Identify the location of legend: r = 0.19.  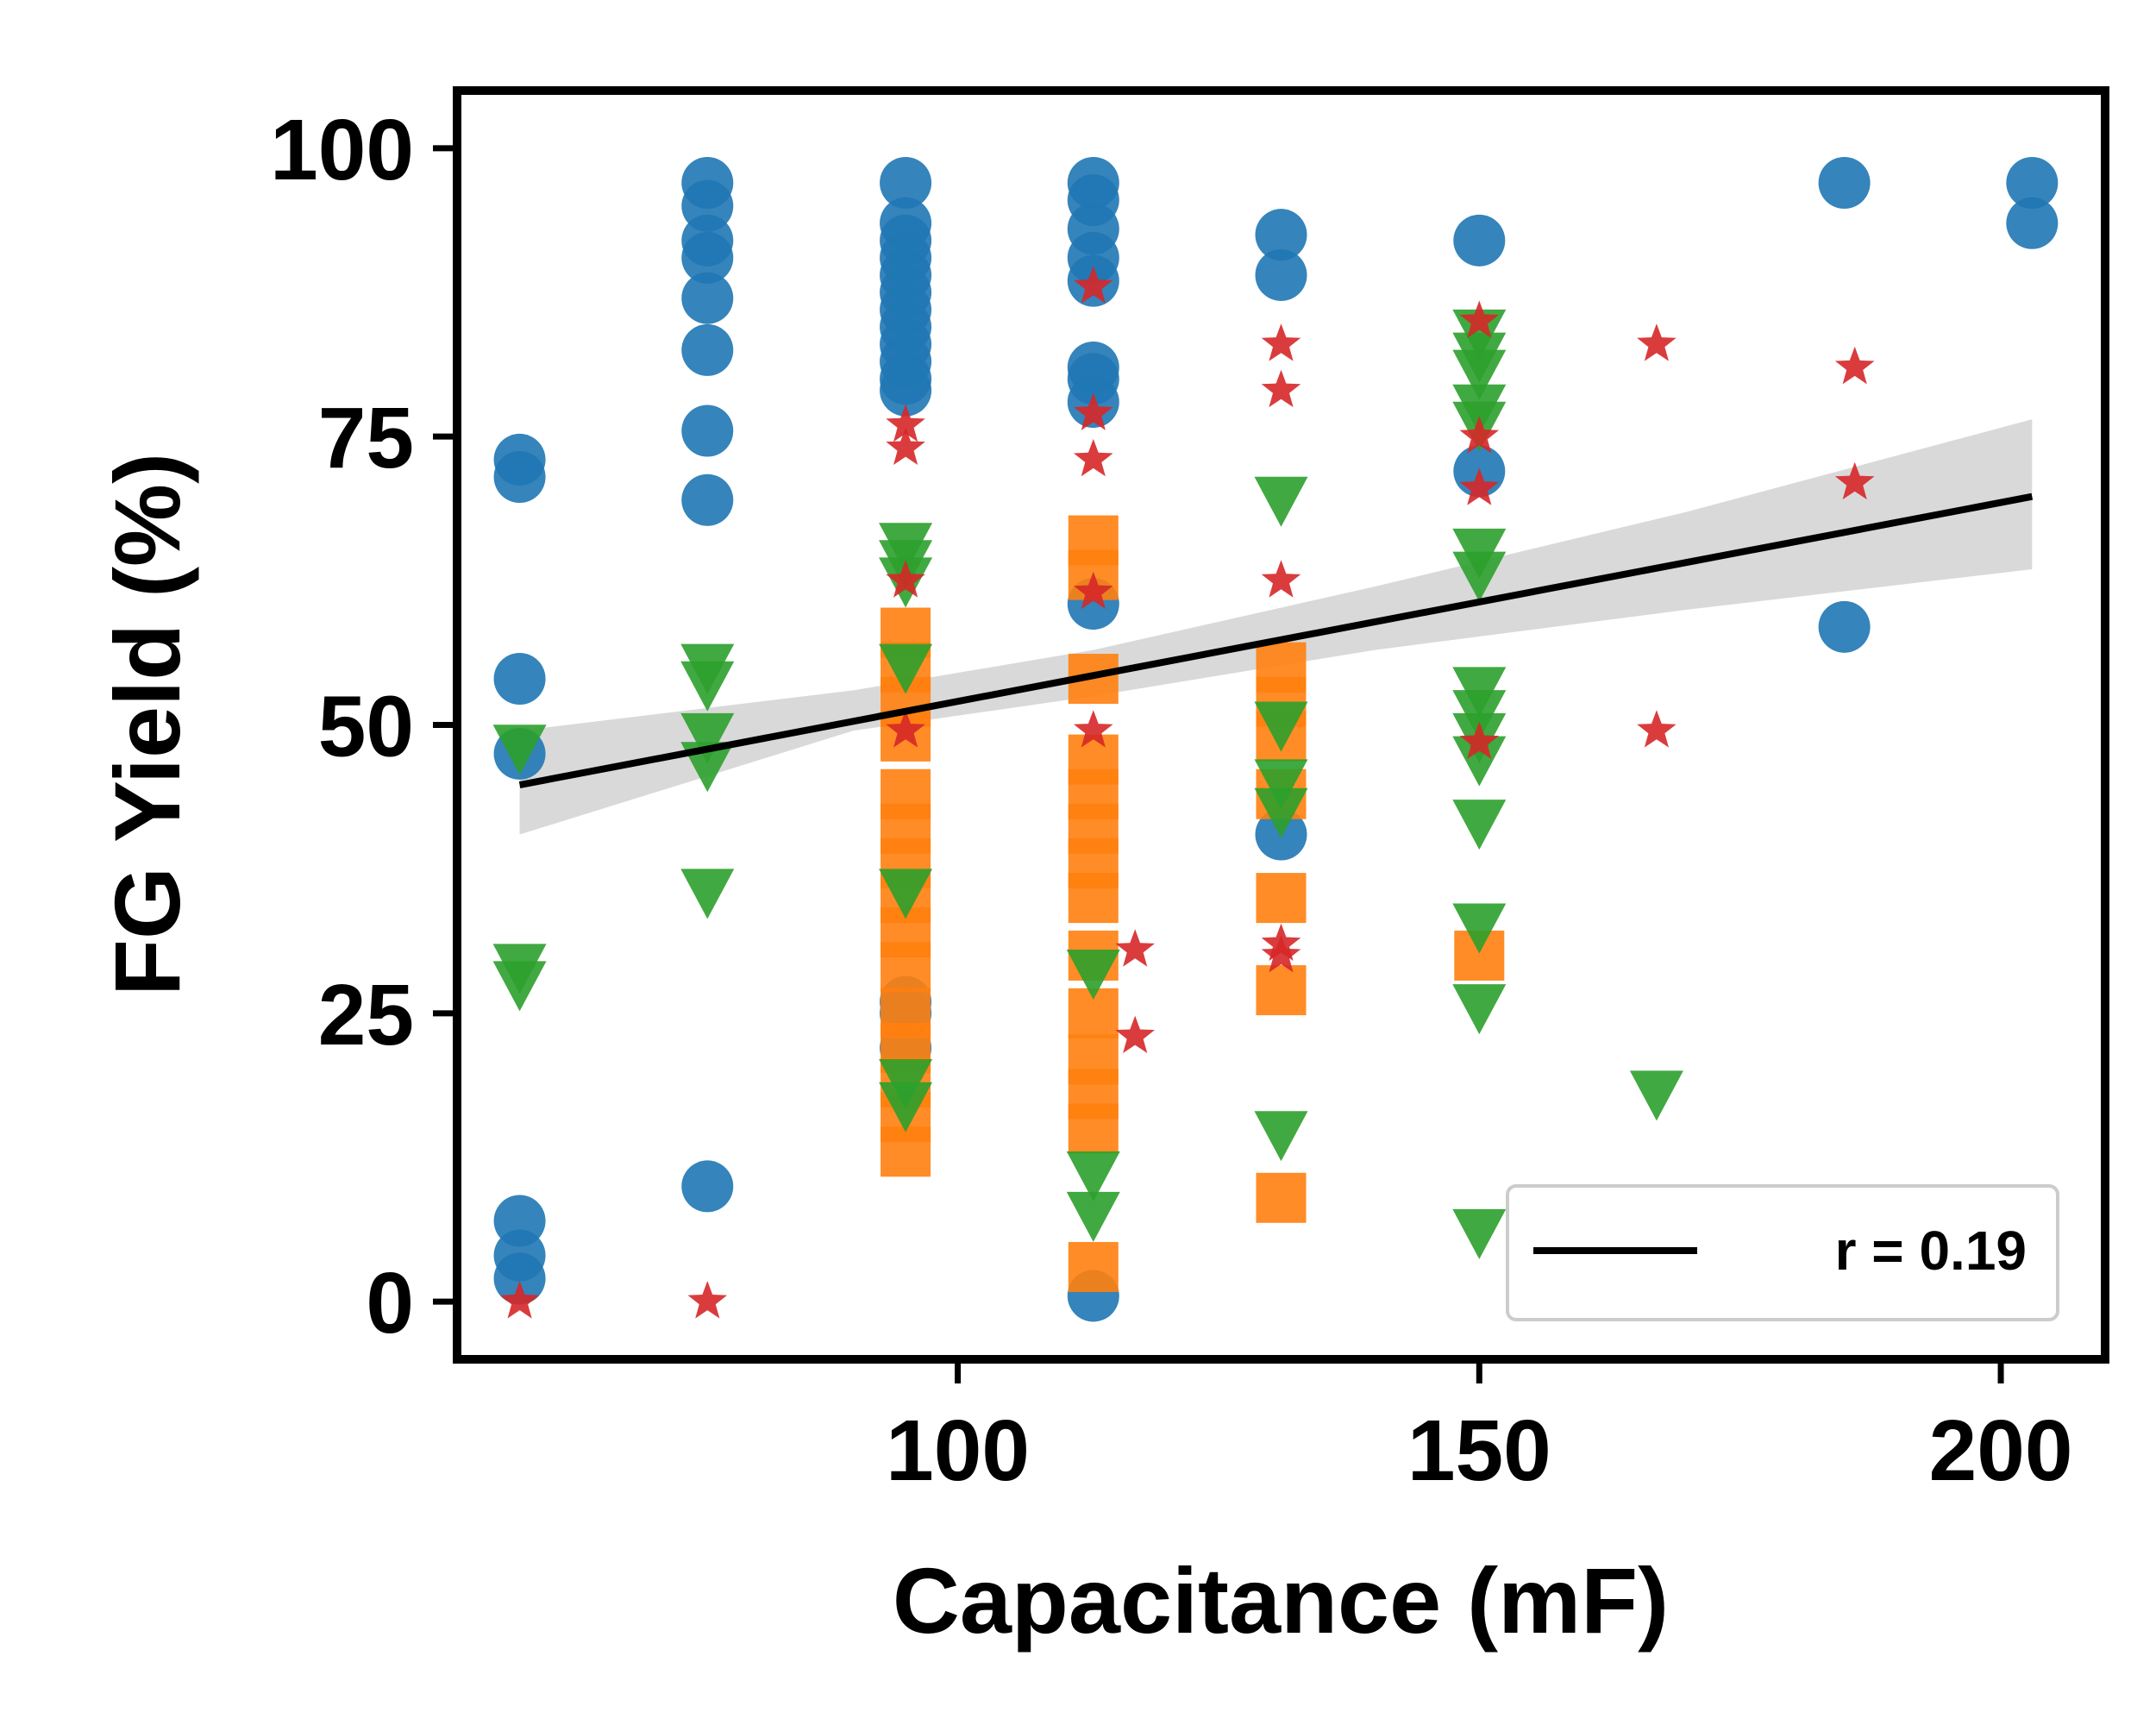
(1783, 1252).